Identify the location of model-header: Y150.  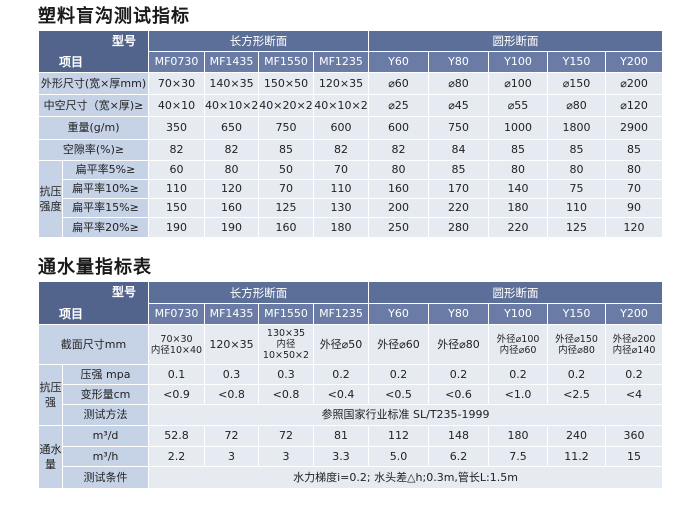
(576, 62).